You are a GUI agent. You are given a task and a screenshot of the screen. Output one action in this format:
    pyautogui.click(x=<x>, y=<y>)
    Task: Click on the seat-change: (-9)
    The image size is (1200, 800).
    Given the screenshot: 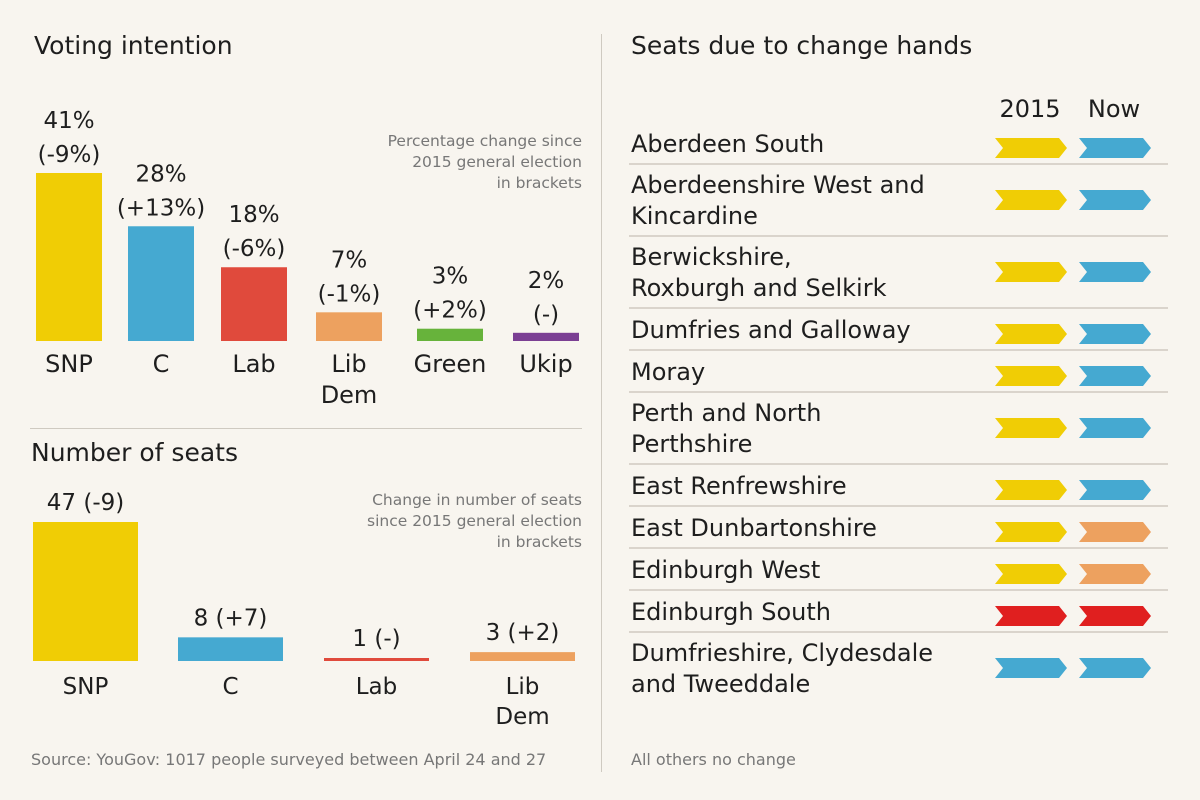 What is the action you would take?
    pyautogui.click(x=103, y=503)
    